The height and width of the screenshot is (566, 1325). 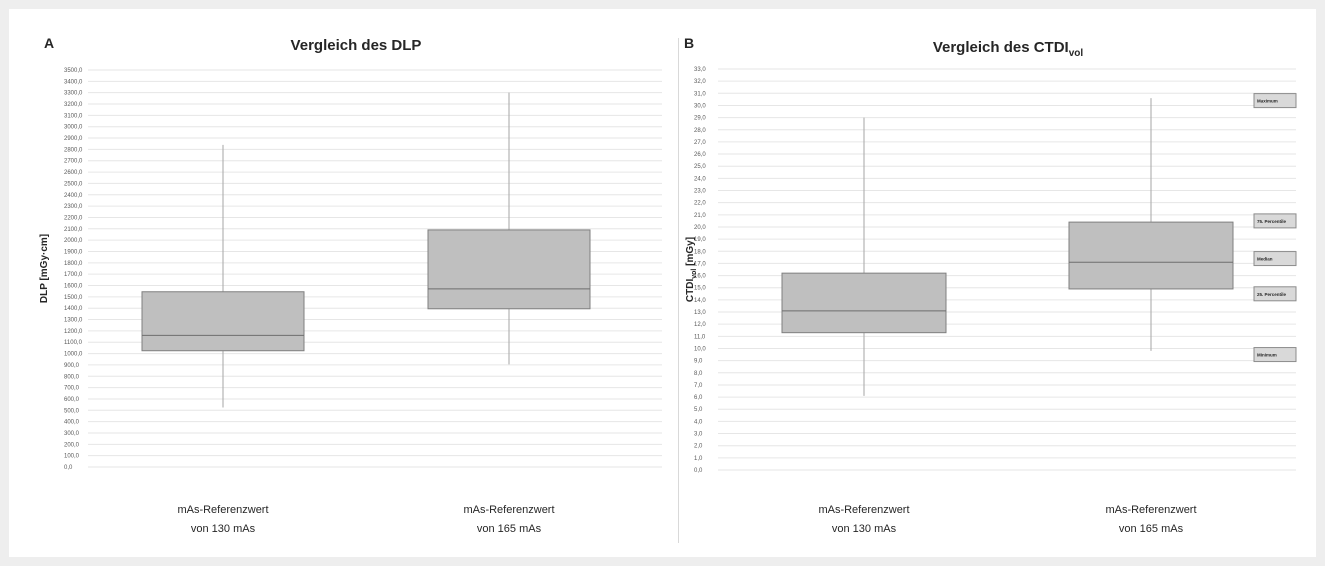 I want to click on y-tick-label: 2000,0, so click(x=73, y=241).